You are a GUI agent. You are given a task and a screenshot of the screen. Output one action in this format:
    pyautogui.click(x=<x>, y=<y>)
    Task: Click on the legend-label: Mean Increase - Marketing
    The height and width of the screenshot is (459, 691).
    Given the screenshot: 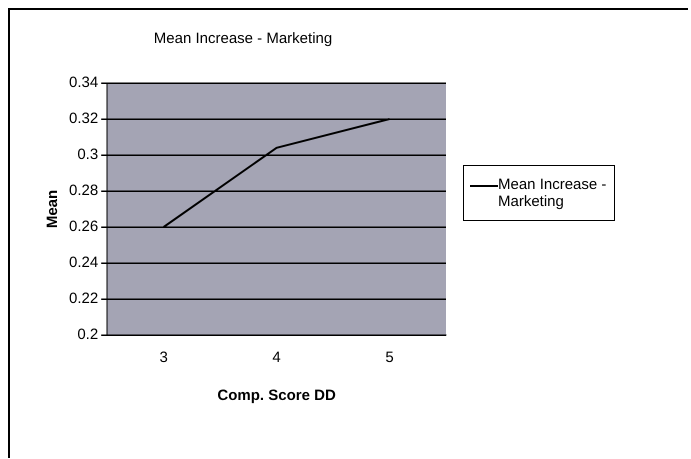 What is the action you would take?
    pyautogui.click(x=553, y=193)
    